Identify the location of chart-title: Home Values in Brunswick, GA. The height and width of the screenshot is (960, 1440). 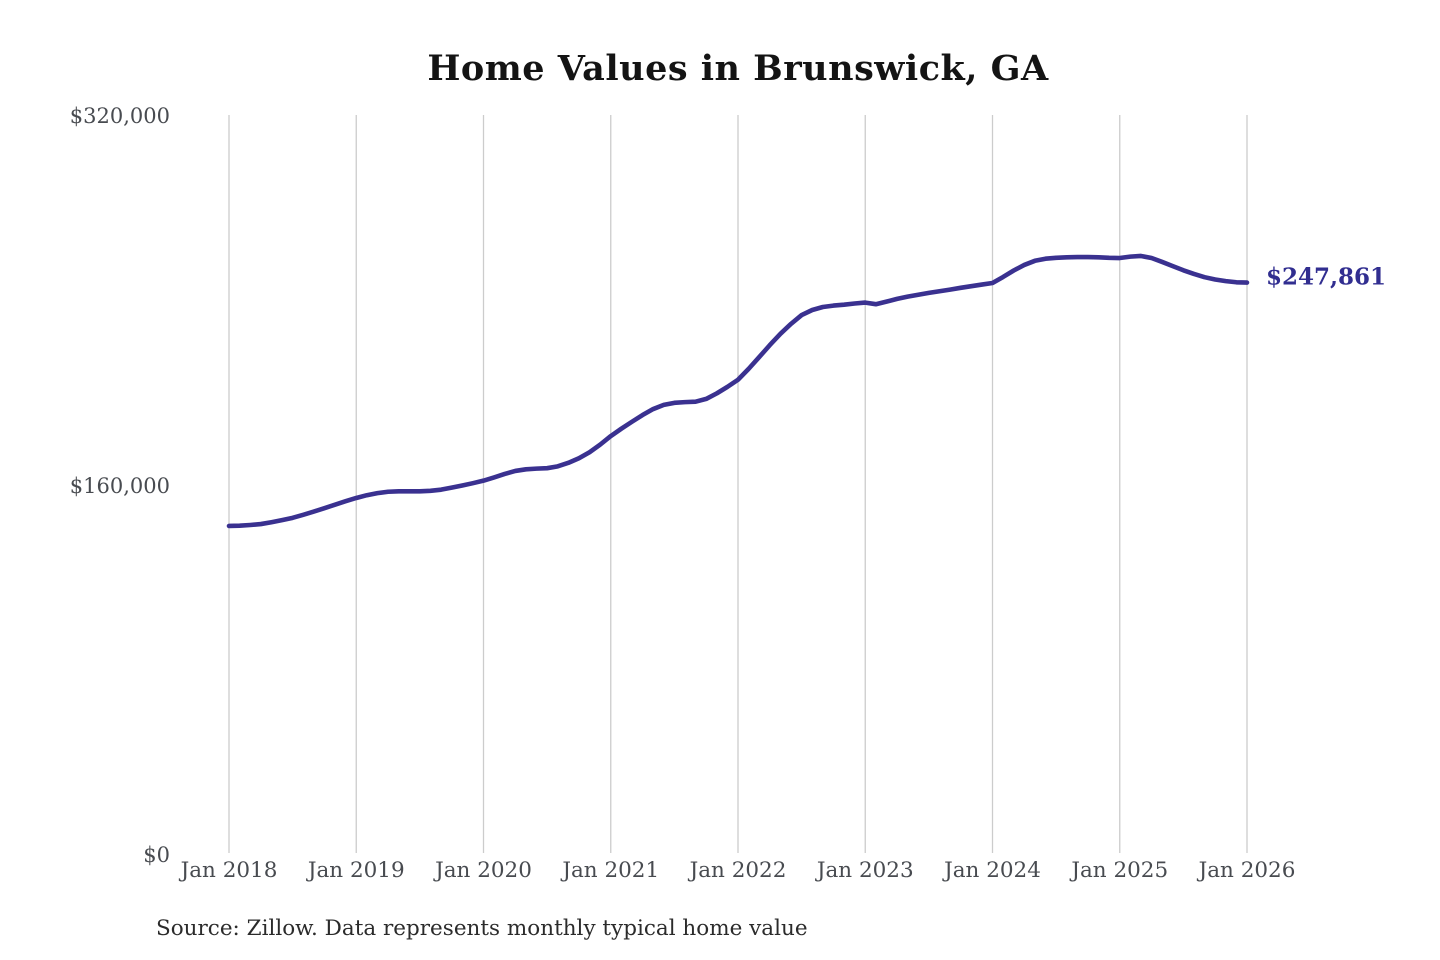
(738, 68).